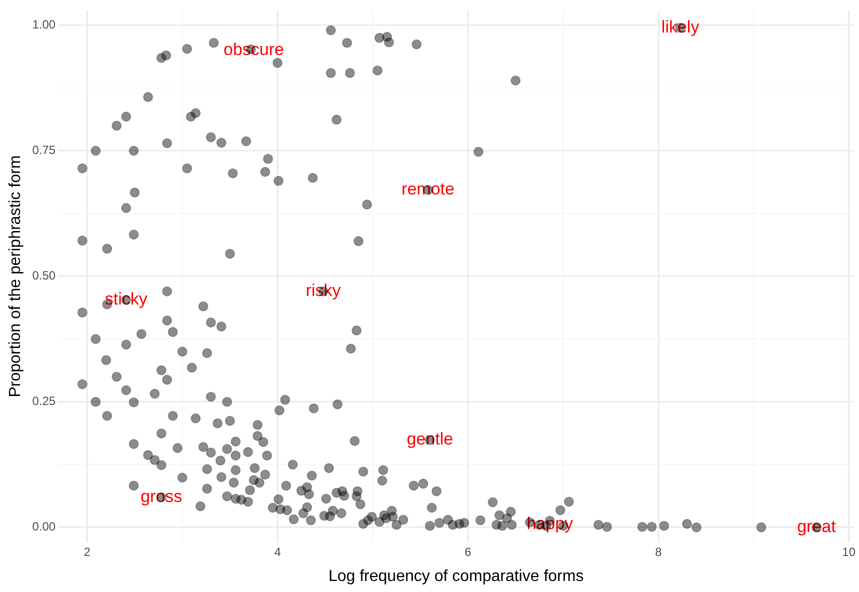 The height and width of the screenshot is (592, 859). What do you see at coordinates (430, 439) in the screenshot?
I see `annotation: gentle` at bounding box center [430, 439].